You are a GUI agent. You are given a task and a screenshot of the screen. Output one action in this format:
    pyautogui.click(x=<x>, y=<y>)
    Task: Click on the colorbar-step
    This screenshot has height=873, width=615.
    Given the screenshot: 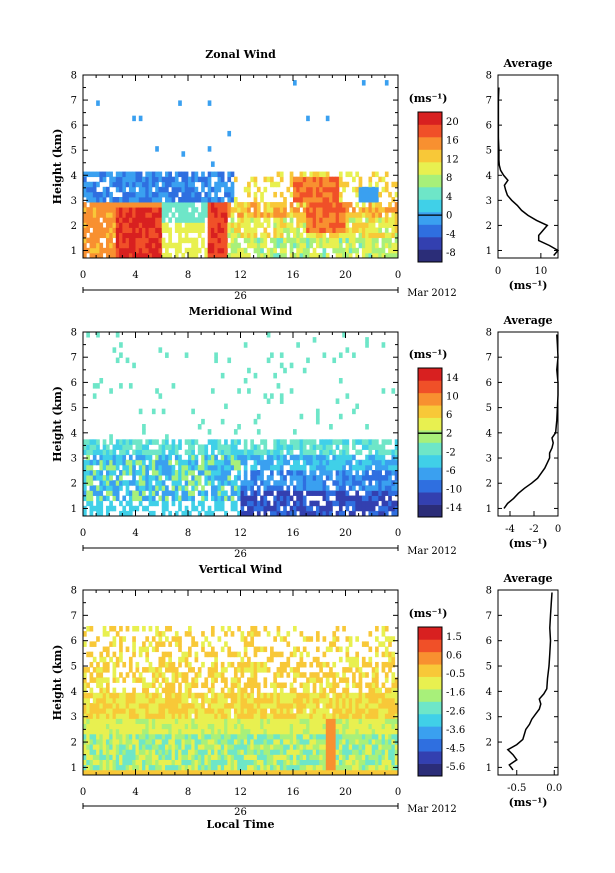 What is the action you would take?
    pyautogui.click(x=430, y=131)
    